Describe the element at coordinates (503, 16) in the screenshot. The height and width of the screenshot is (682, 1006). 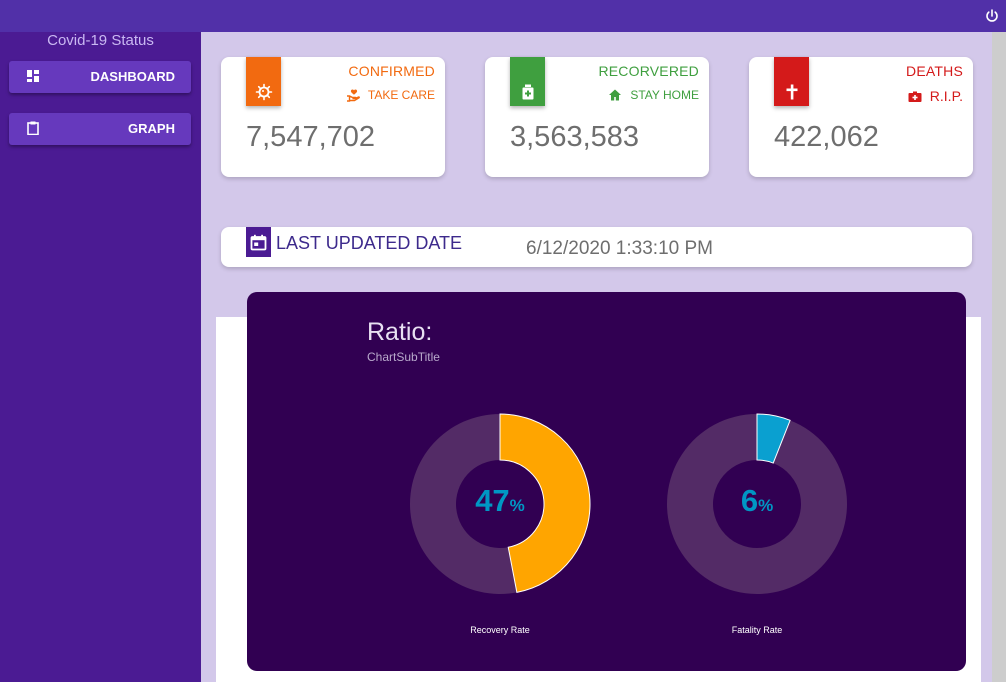
I see `top-bar` at that location.